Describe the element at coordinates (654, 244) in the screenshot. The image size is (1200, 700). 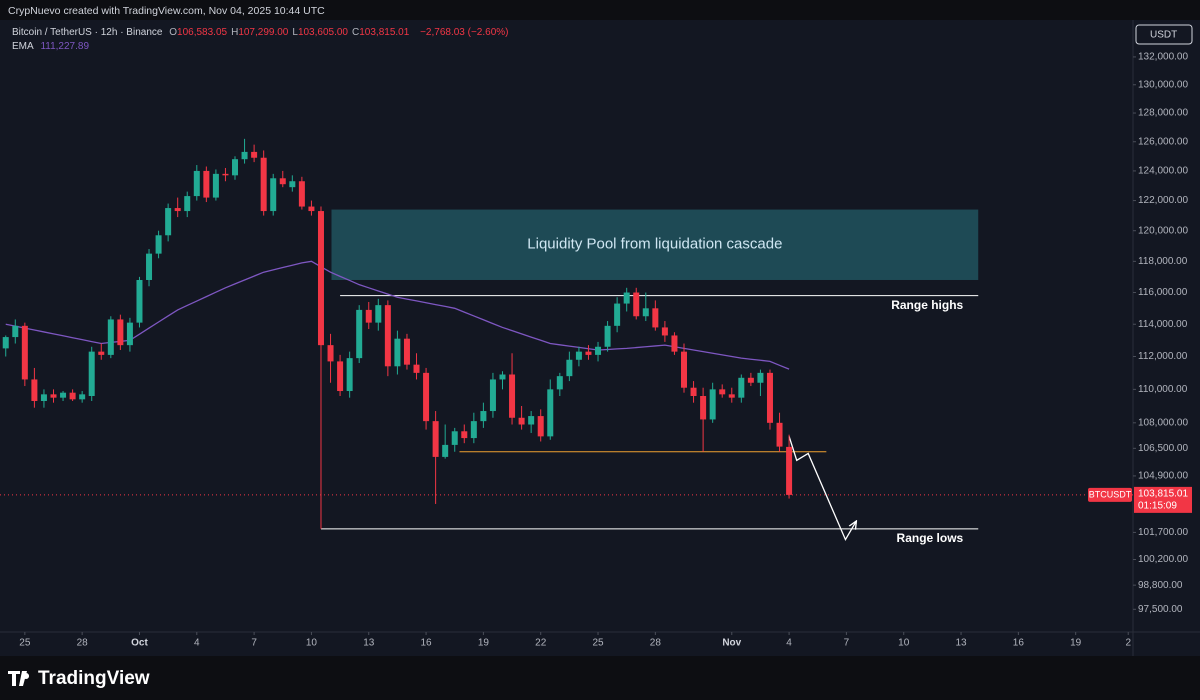
I see `annotation-text: Liquidity Pool from liquidation cascade` at that location.